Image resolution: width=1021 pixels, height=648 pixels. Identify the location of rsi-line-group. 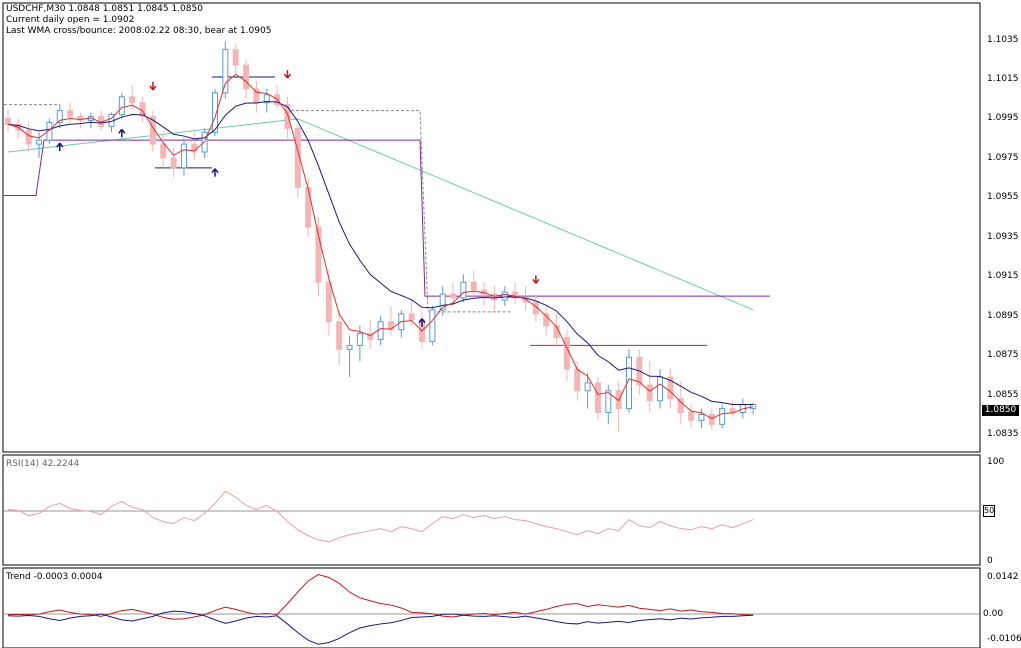
(380, 516).